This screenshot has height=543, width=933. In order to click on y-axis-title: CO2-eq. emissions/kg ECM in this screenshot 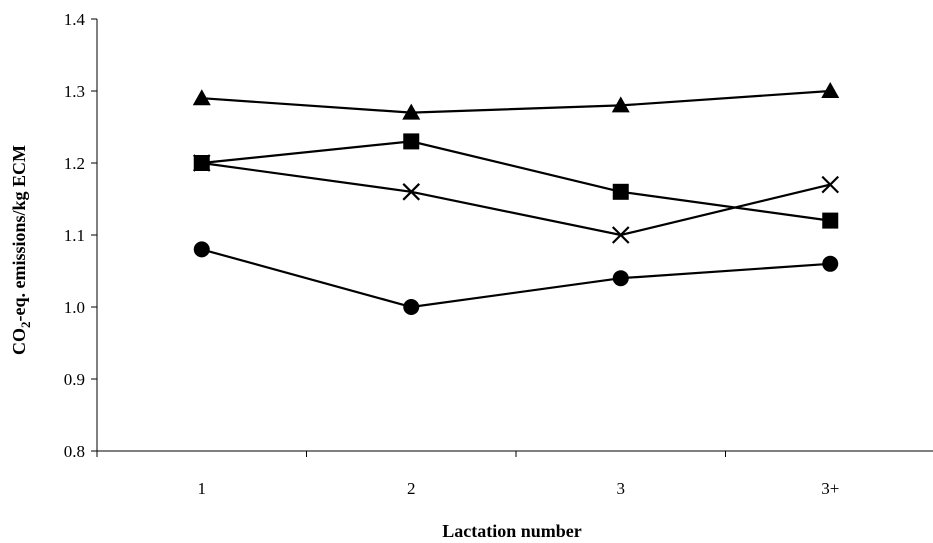, I will do `click(21, 250)`.